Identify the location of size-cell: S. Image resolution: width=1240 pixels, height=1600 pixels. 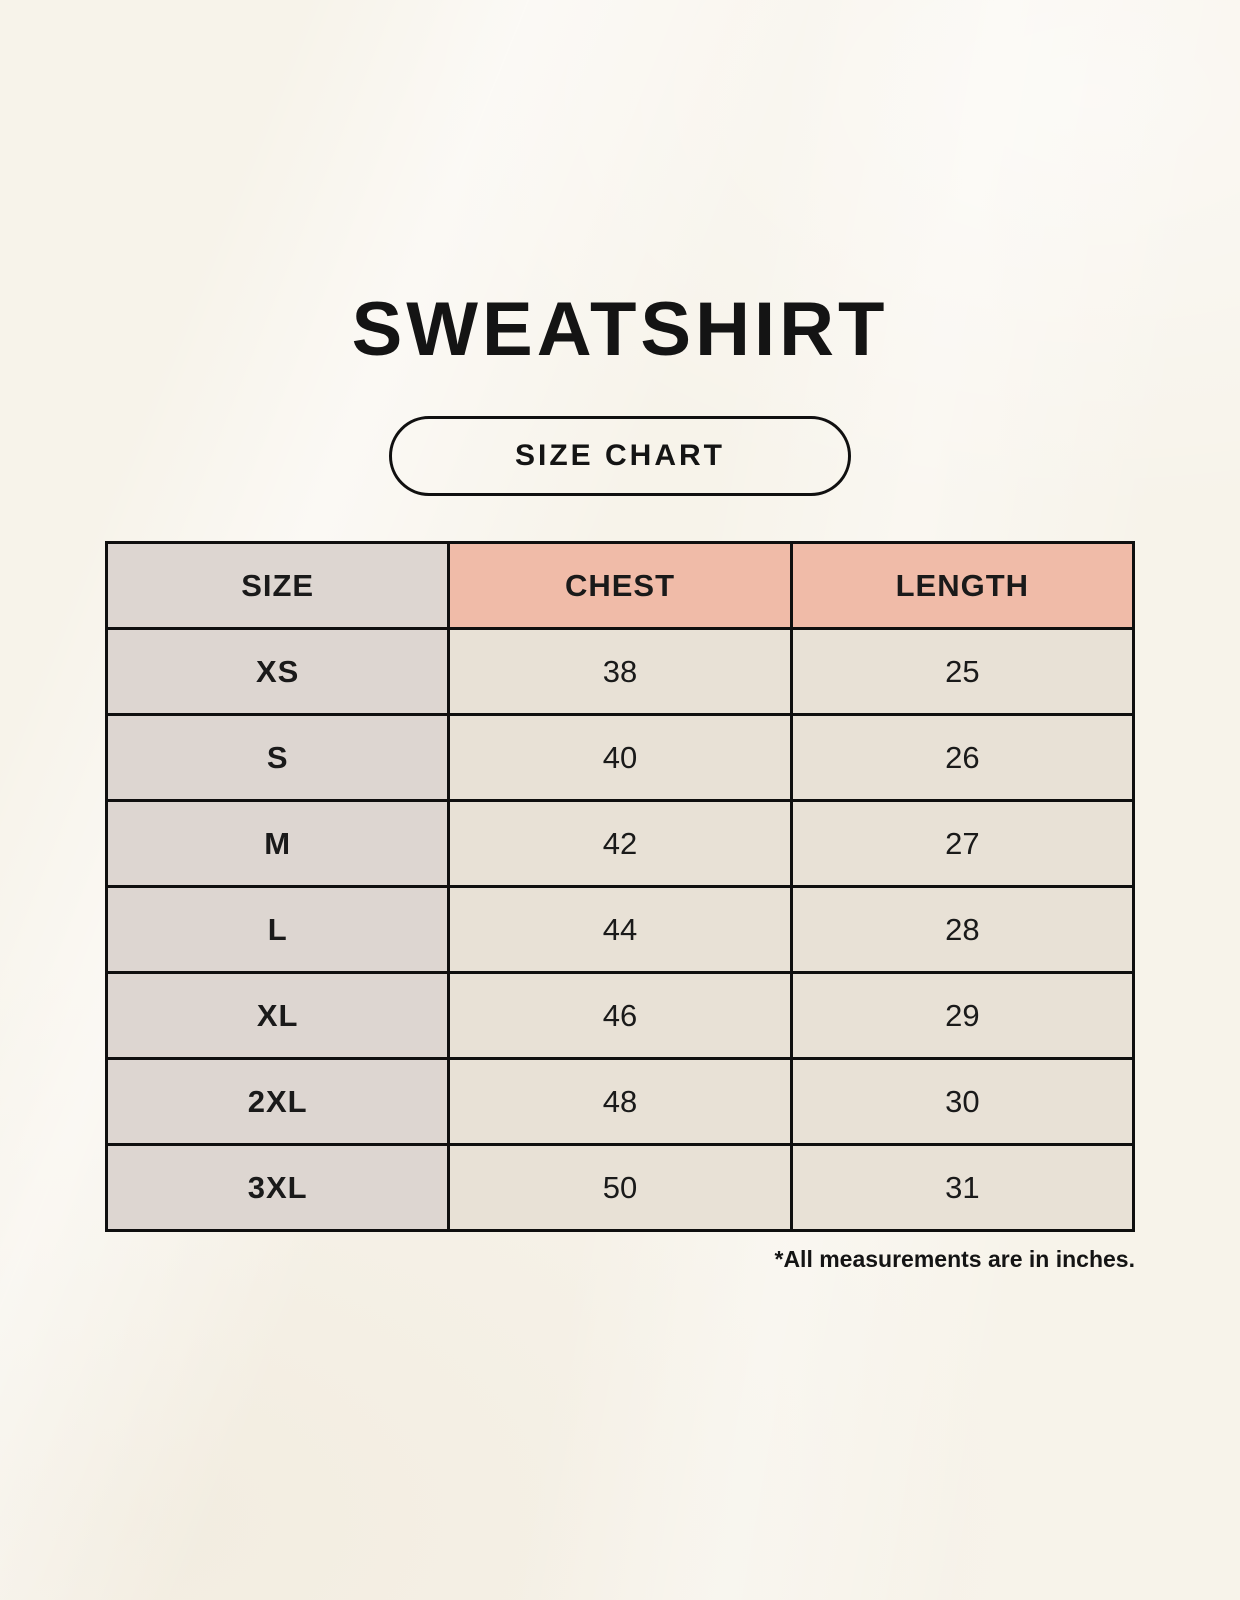
(277, 757).